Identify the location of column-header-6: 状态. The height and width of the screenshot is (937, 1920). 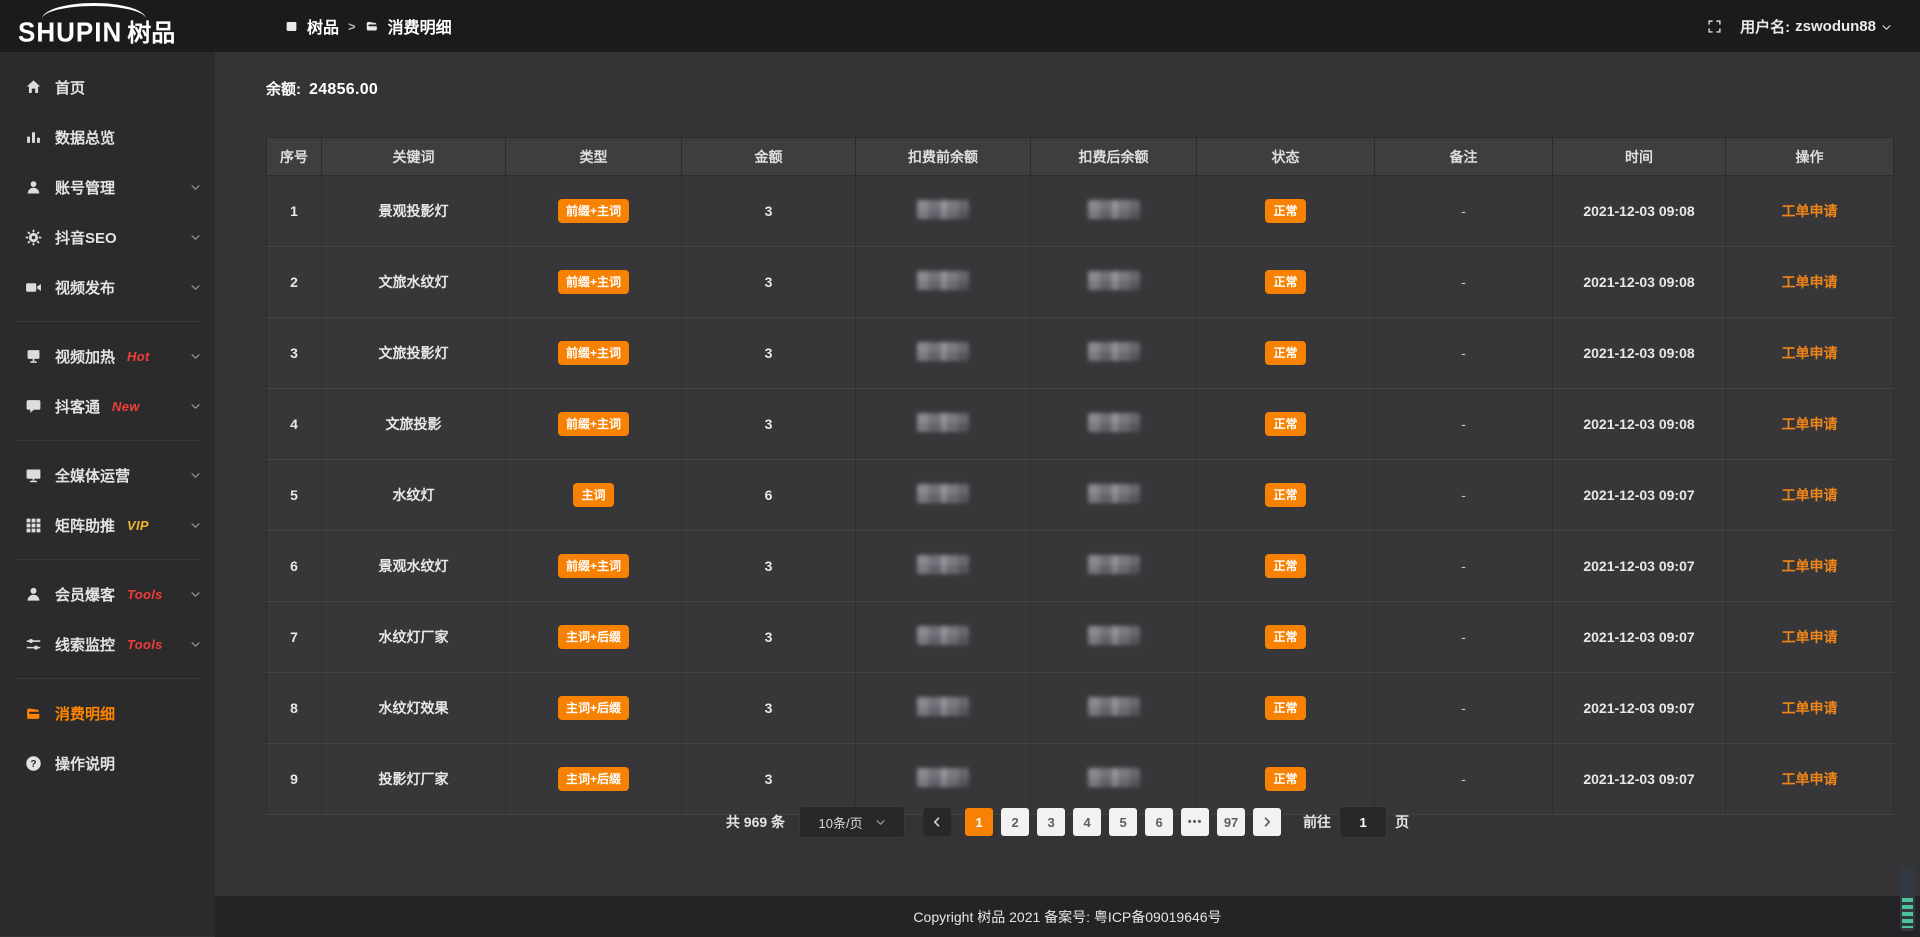
(1285, 156).